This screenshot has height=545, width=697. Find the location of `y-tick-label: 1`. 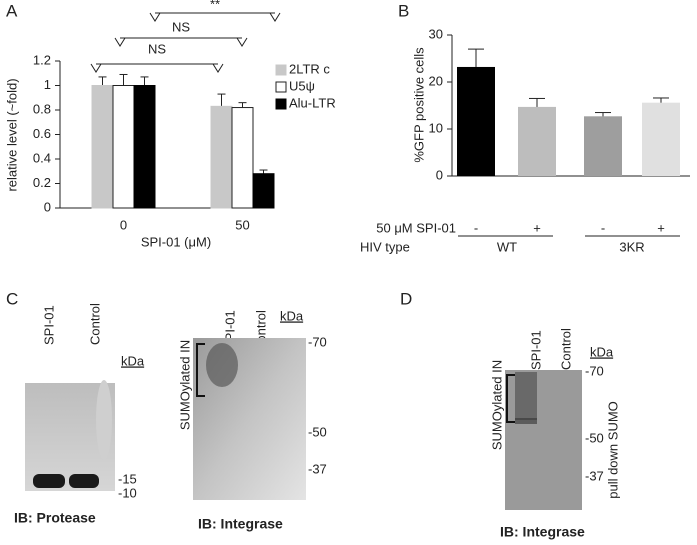

y-tick-label: 1 is located at coordinates (47, 84).